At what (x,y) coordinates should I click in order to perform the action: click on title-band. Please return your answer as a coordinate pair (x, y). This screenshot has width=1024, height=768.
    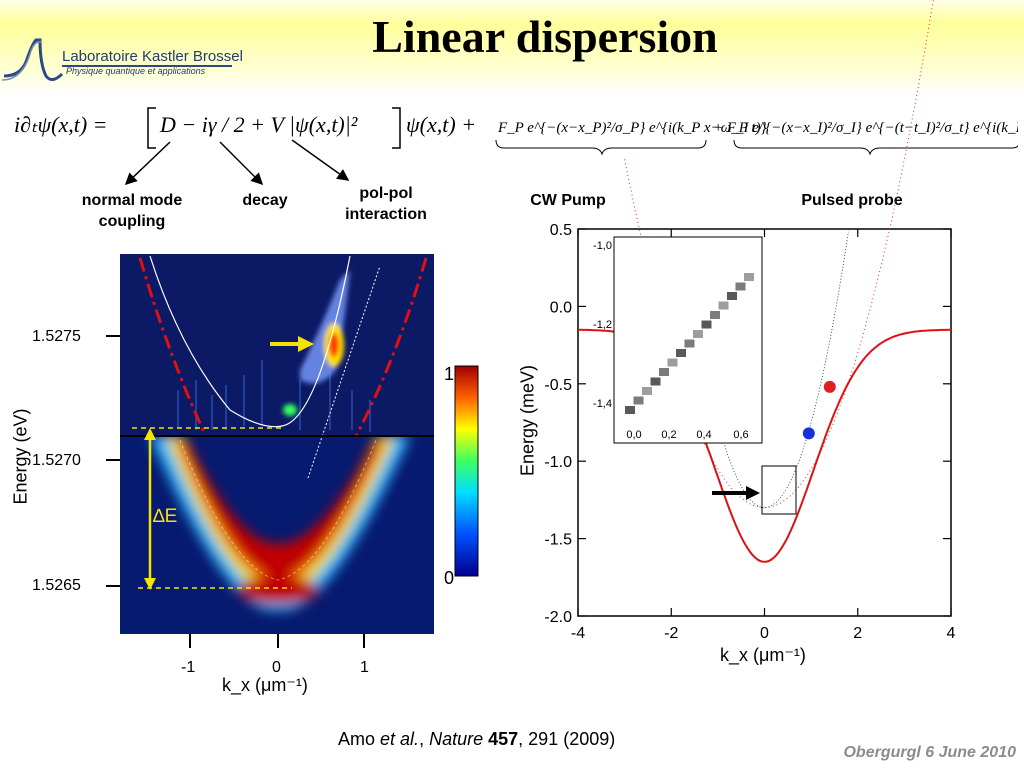
    Looking at the image, I should click on (512, 47).